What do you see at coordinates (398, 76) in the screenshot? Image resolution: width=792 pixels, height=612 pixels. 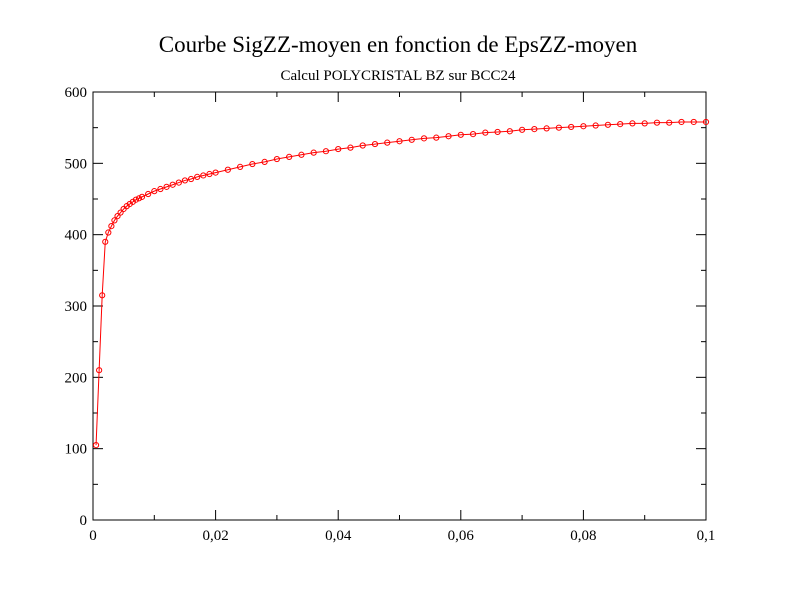 I see `chart-subtitle: Calcul POLYCRISTAL BZ sur BCC24` at bounding box center [398, 76].